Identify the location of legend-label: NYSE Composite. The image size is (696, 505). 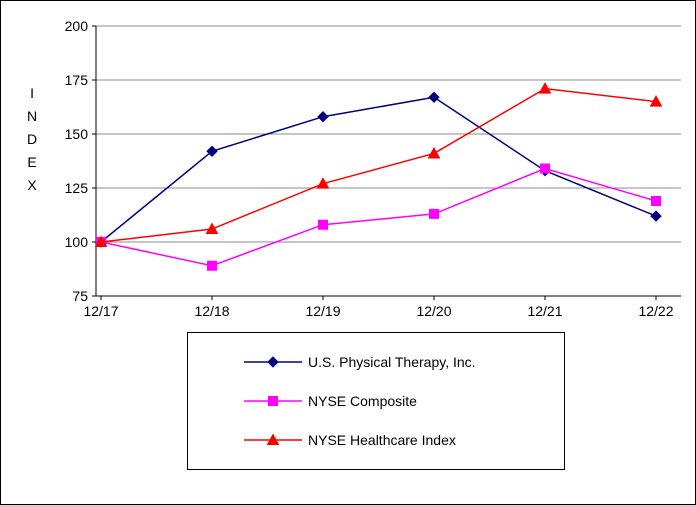
(362, 400).